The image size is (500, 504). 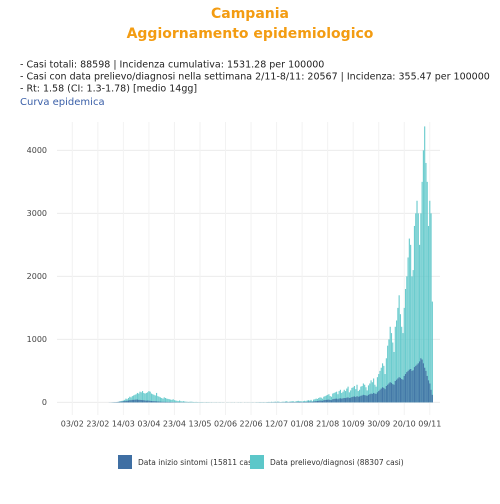 What do you see at coordinates (108, 89) in the screenshot?
I see `info-line: - Rt: 1.58 (CI: 1.3-1.78) [medio 14gg]` at bounding box center [108, 89].